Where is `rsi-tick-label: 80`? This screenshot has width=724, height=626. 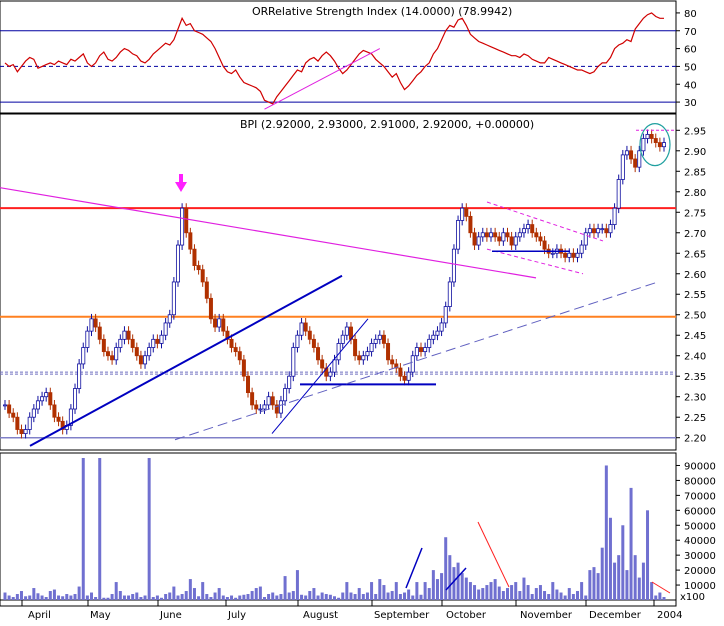 rsi-tick-label: 80 is located at coordinates (690, 14).